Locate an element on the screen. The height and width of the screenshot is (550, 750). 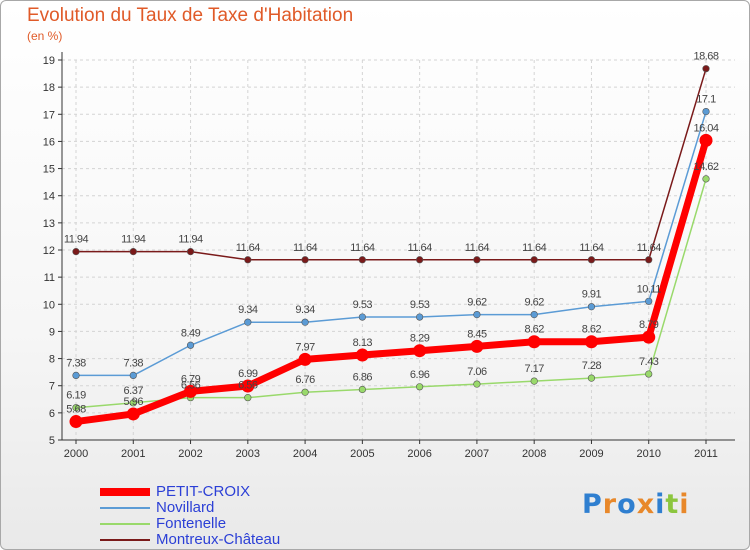
legend-label: PETIT-CROIX is located at coordinates (203, 491).